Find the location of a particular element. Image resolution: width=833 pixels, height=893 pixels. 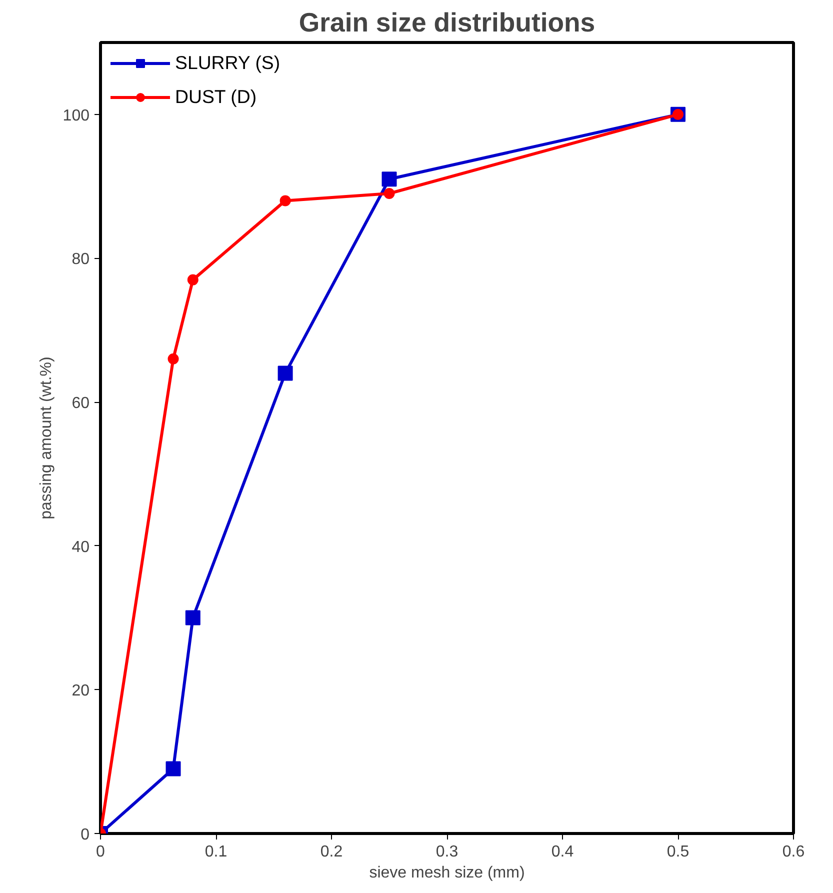

x-tick-label: 0.3 is located at coordinates (447, 852).